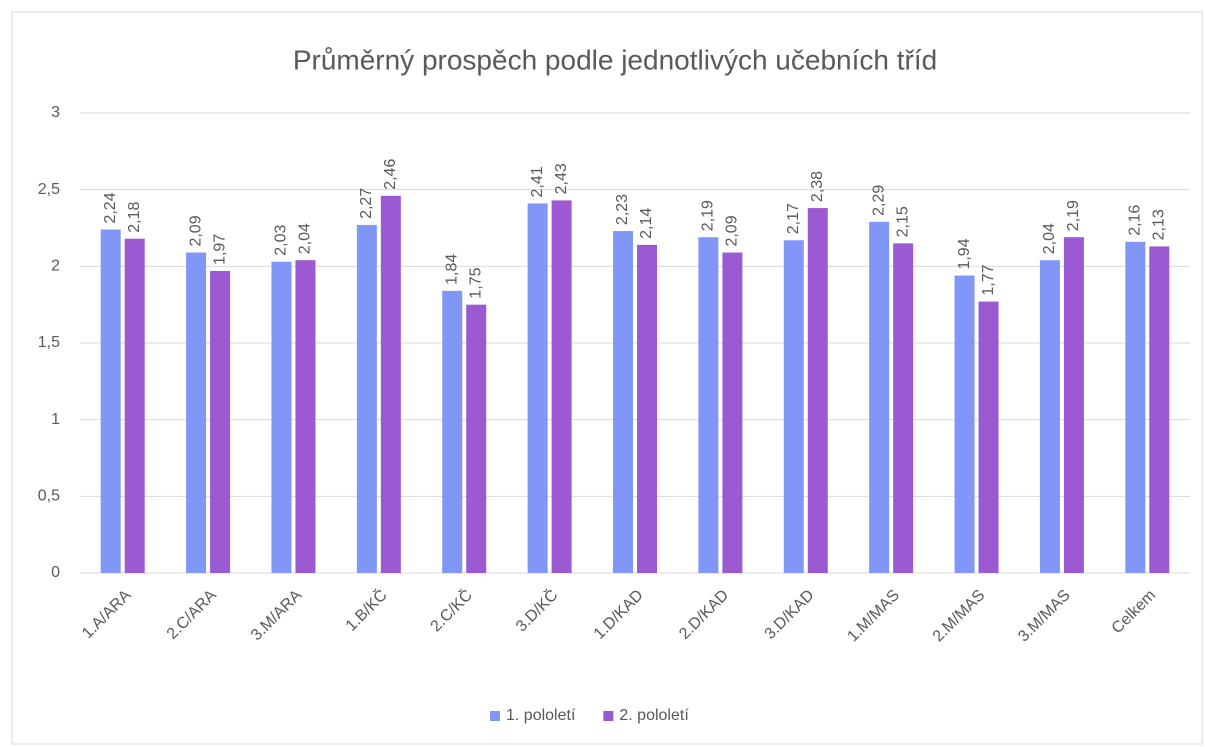 This screenshot has height=747, width=1205. Describe the element at coordinates (281, 239) in the screenshot. I see `data-label: 2,03` at that location.